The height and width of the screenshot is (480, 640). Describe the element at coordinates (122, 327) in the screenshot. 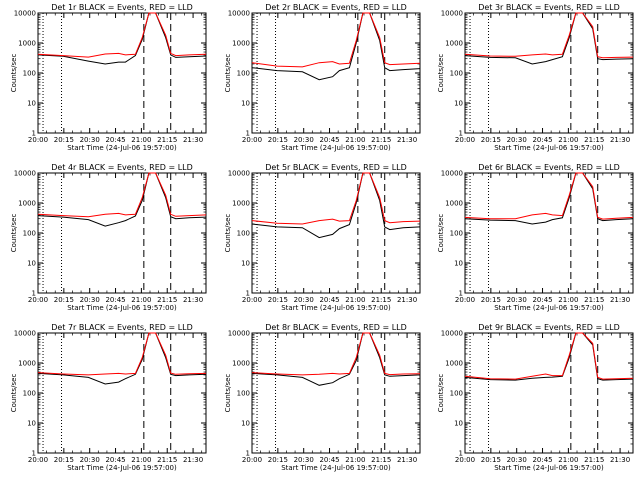

I see `subplot-title: Det 7r BLACK = Events, RED = LLD` at that location.